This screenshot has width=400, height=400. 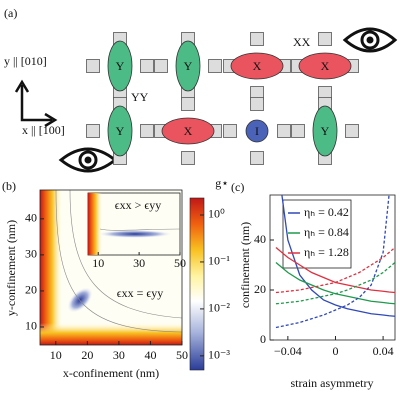 I want to click on legend-box, so click(x=317, y=234).